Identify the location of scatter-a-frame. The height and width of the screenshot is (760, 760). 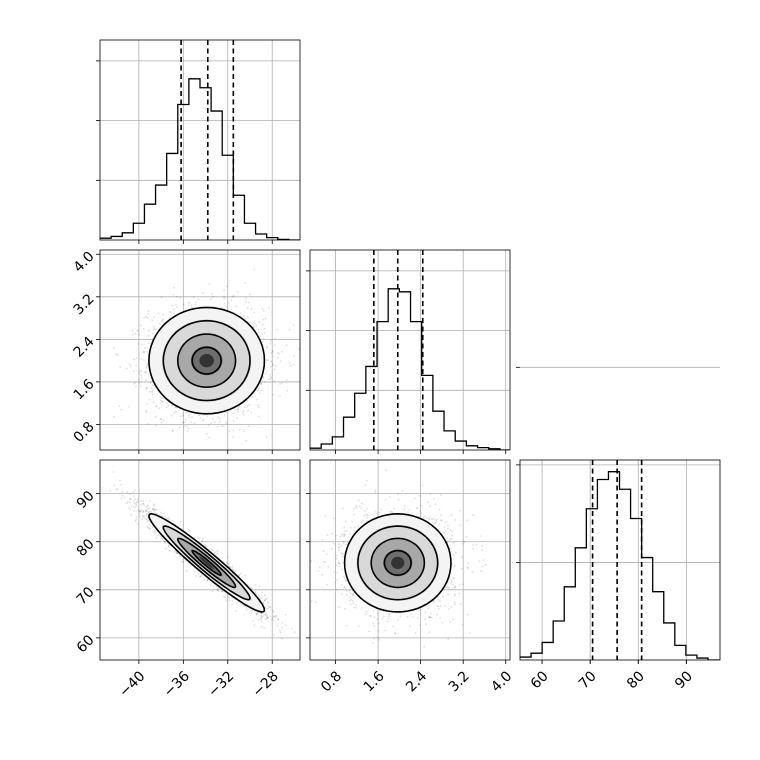
(200, 350).